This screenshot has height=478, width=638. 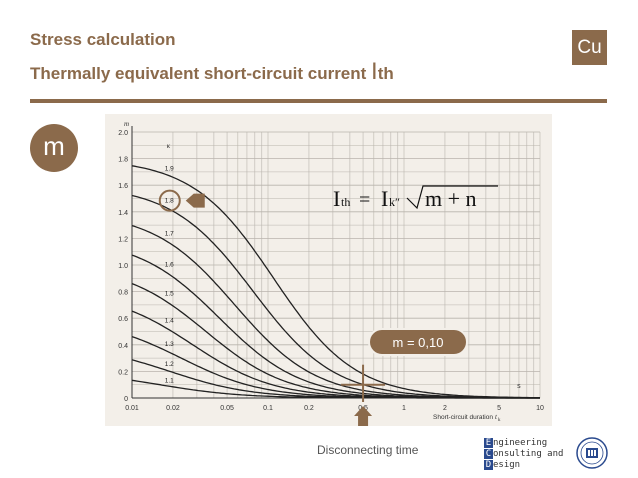 What do you see at coordinates (169, 320) in the screenshot?
I see `series-label: 1.4` at bounding box center [169, 320].